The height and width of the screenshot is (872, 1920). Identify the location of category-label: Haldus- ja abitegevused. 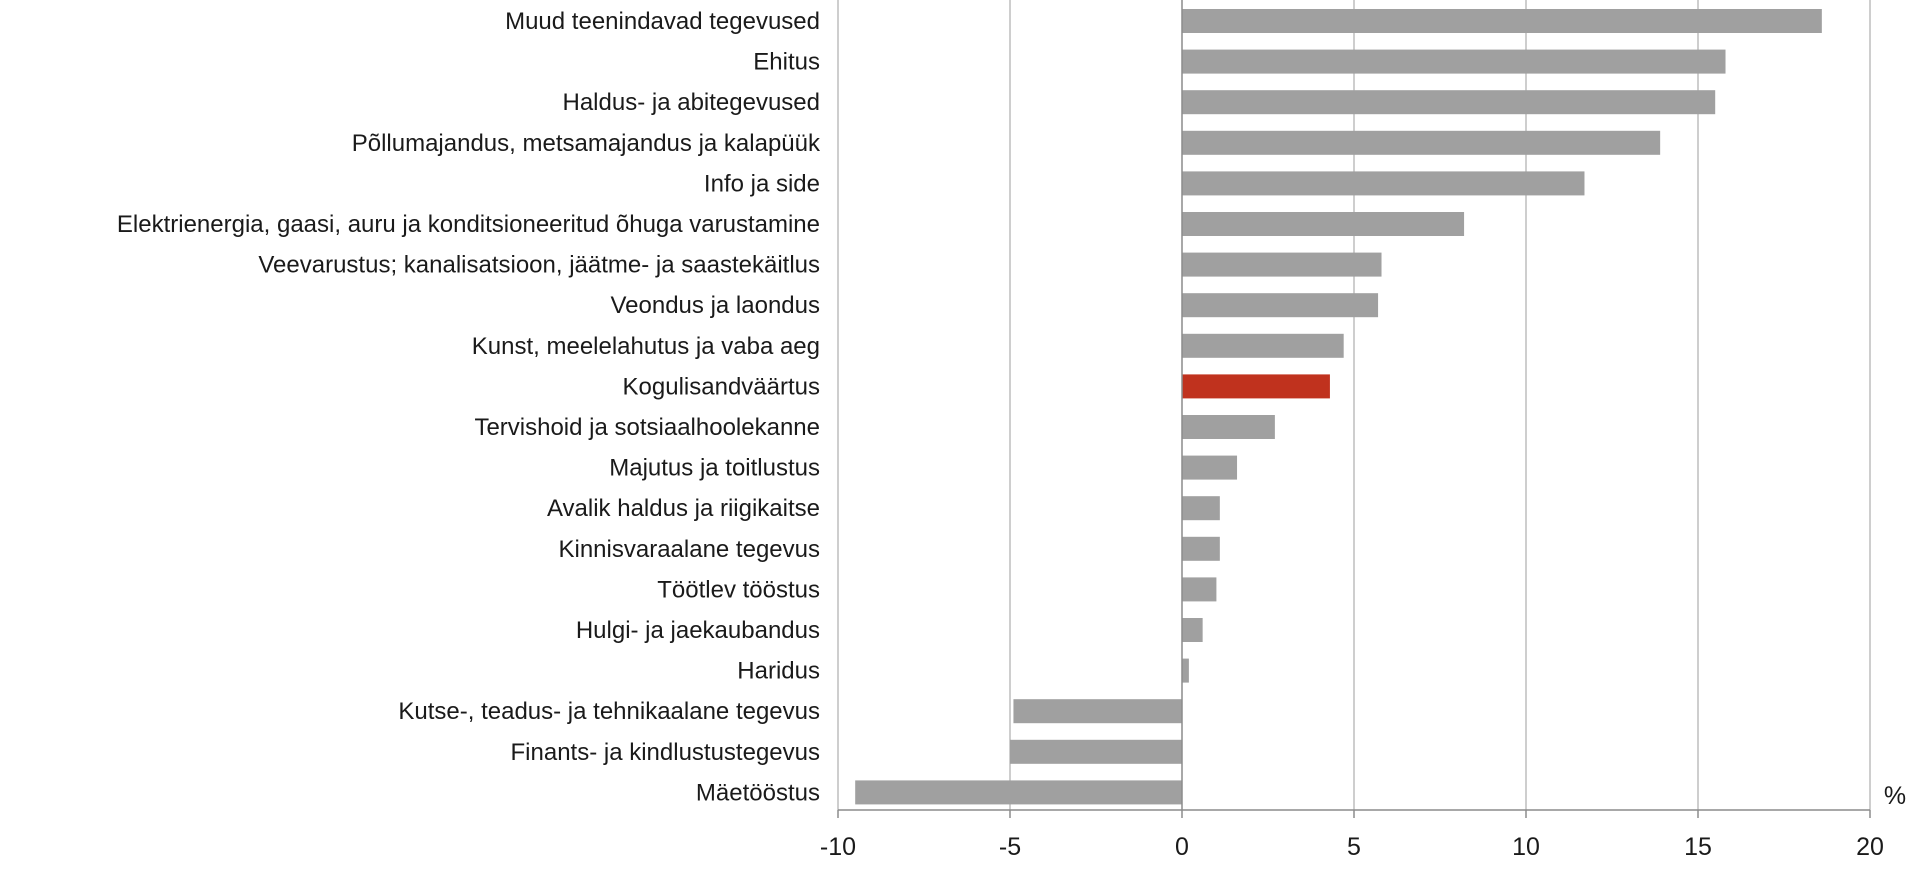
(692, 102).